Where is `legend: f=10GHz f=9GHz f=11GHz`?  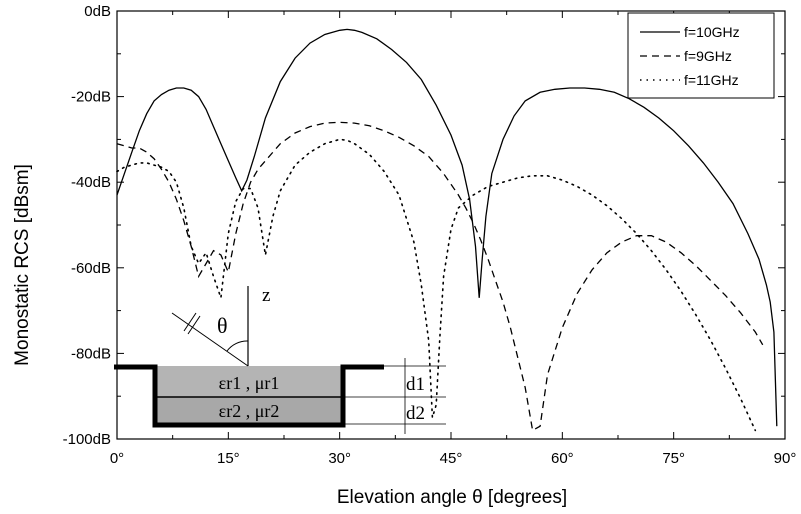 legend: f=10GHz f=9GHz f=11GHz is located at coordinates (701, 55).